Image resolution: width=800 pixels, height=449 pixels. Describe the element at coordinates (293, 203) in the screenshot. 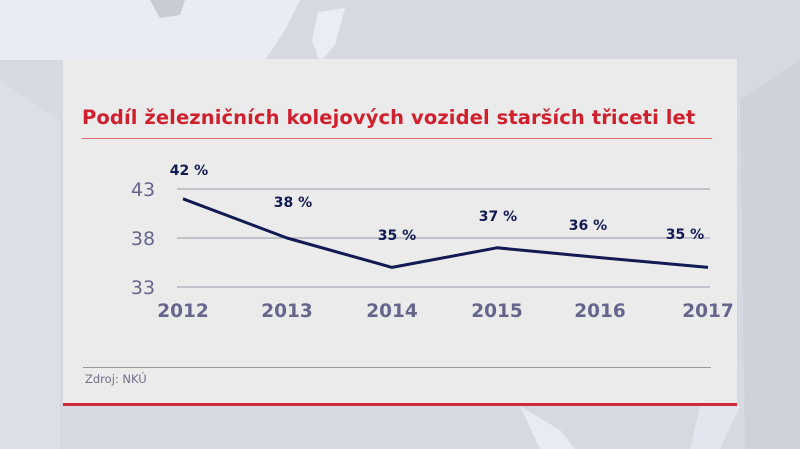

I see `data-label: 38 %` at that location.